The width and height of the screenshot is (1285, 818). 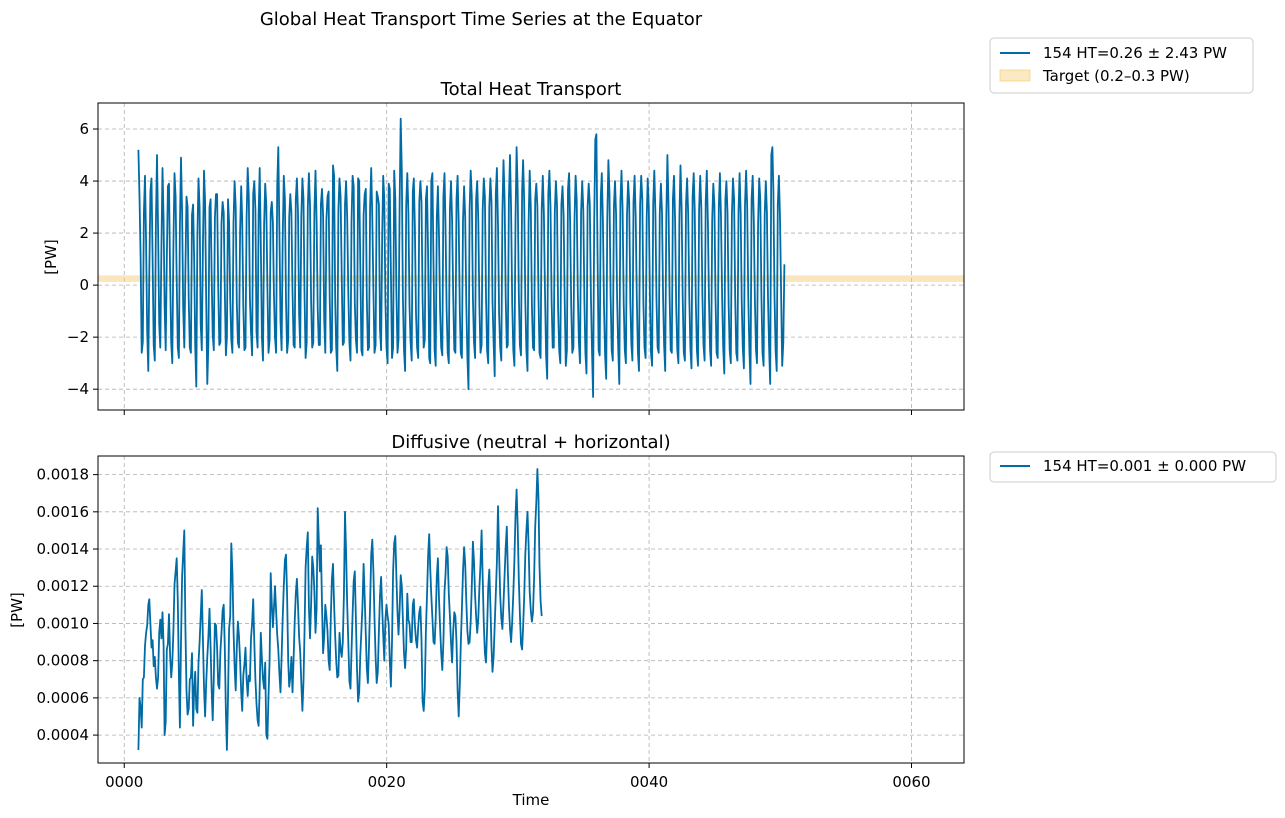 What do you see at coordinates (17, 610) in the screenshot?
I see `bottom-y-axis-label: [PW]` at bounding box center [17, 610].